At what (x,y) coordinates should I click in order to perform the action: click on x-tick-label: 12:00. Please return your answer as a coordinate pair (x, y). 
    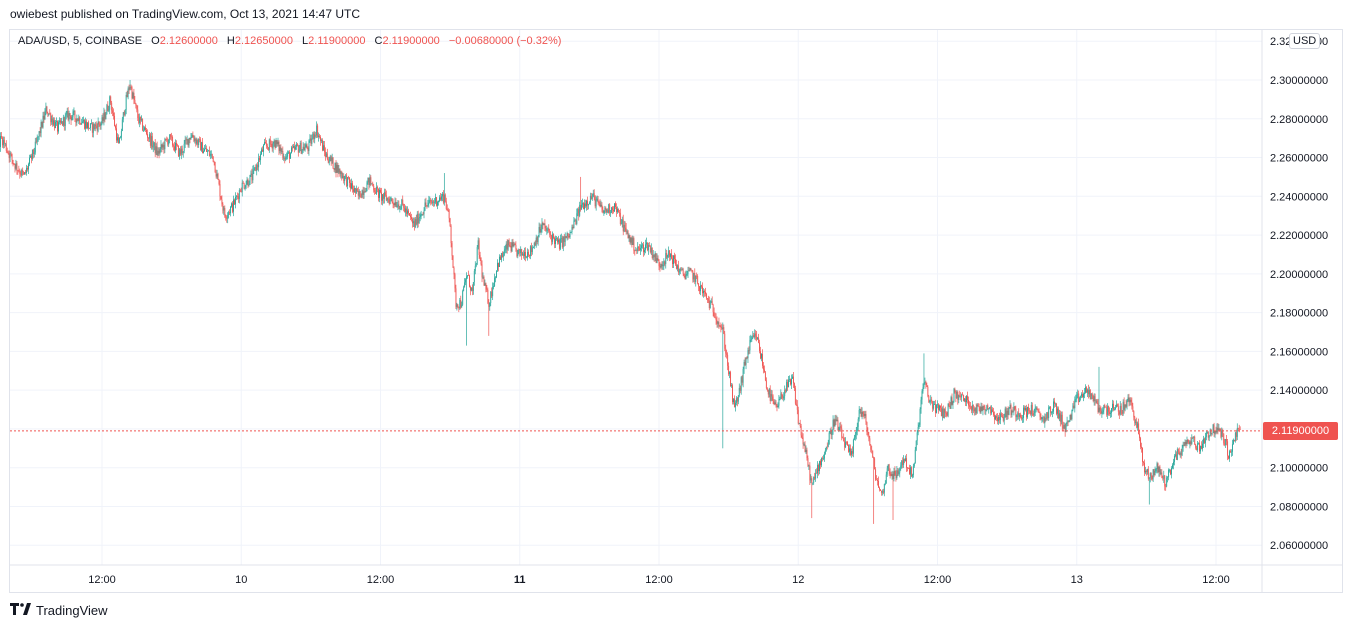
    Looking at the image, I should click on (381, 580).